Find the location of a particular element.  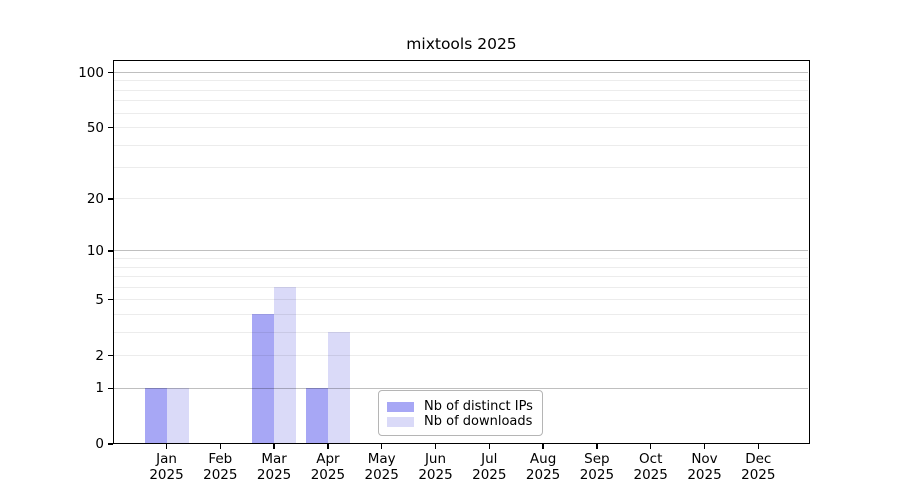

legend-item-distinct-ips: Nb of distinct IPs is located at coordinates (464, 406).